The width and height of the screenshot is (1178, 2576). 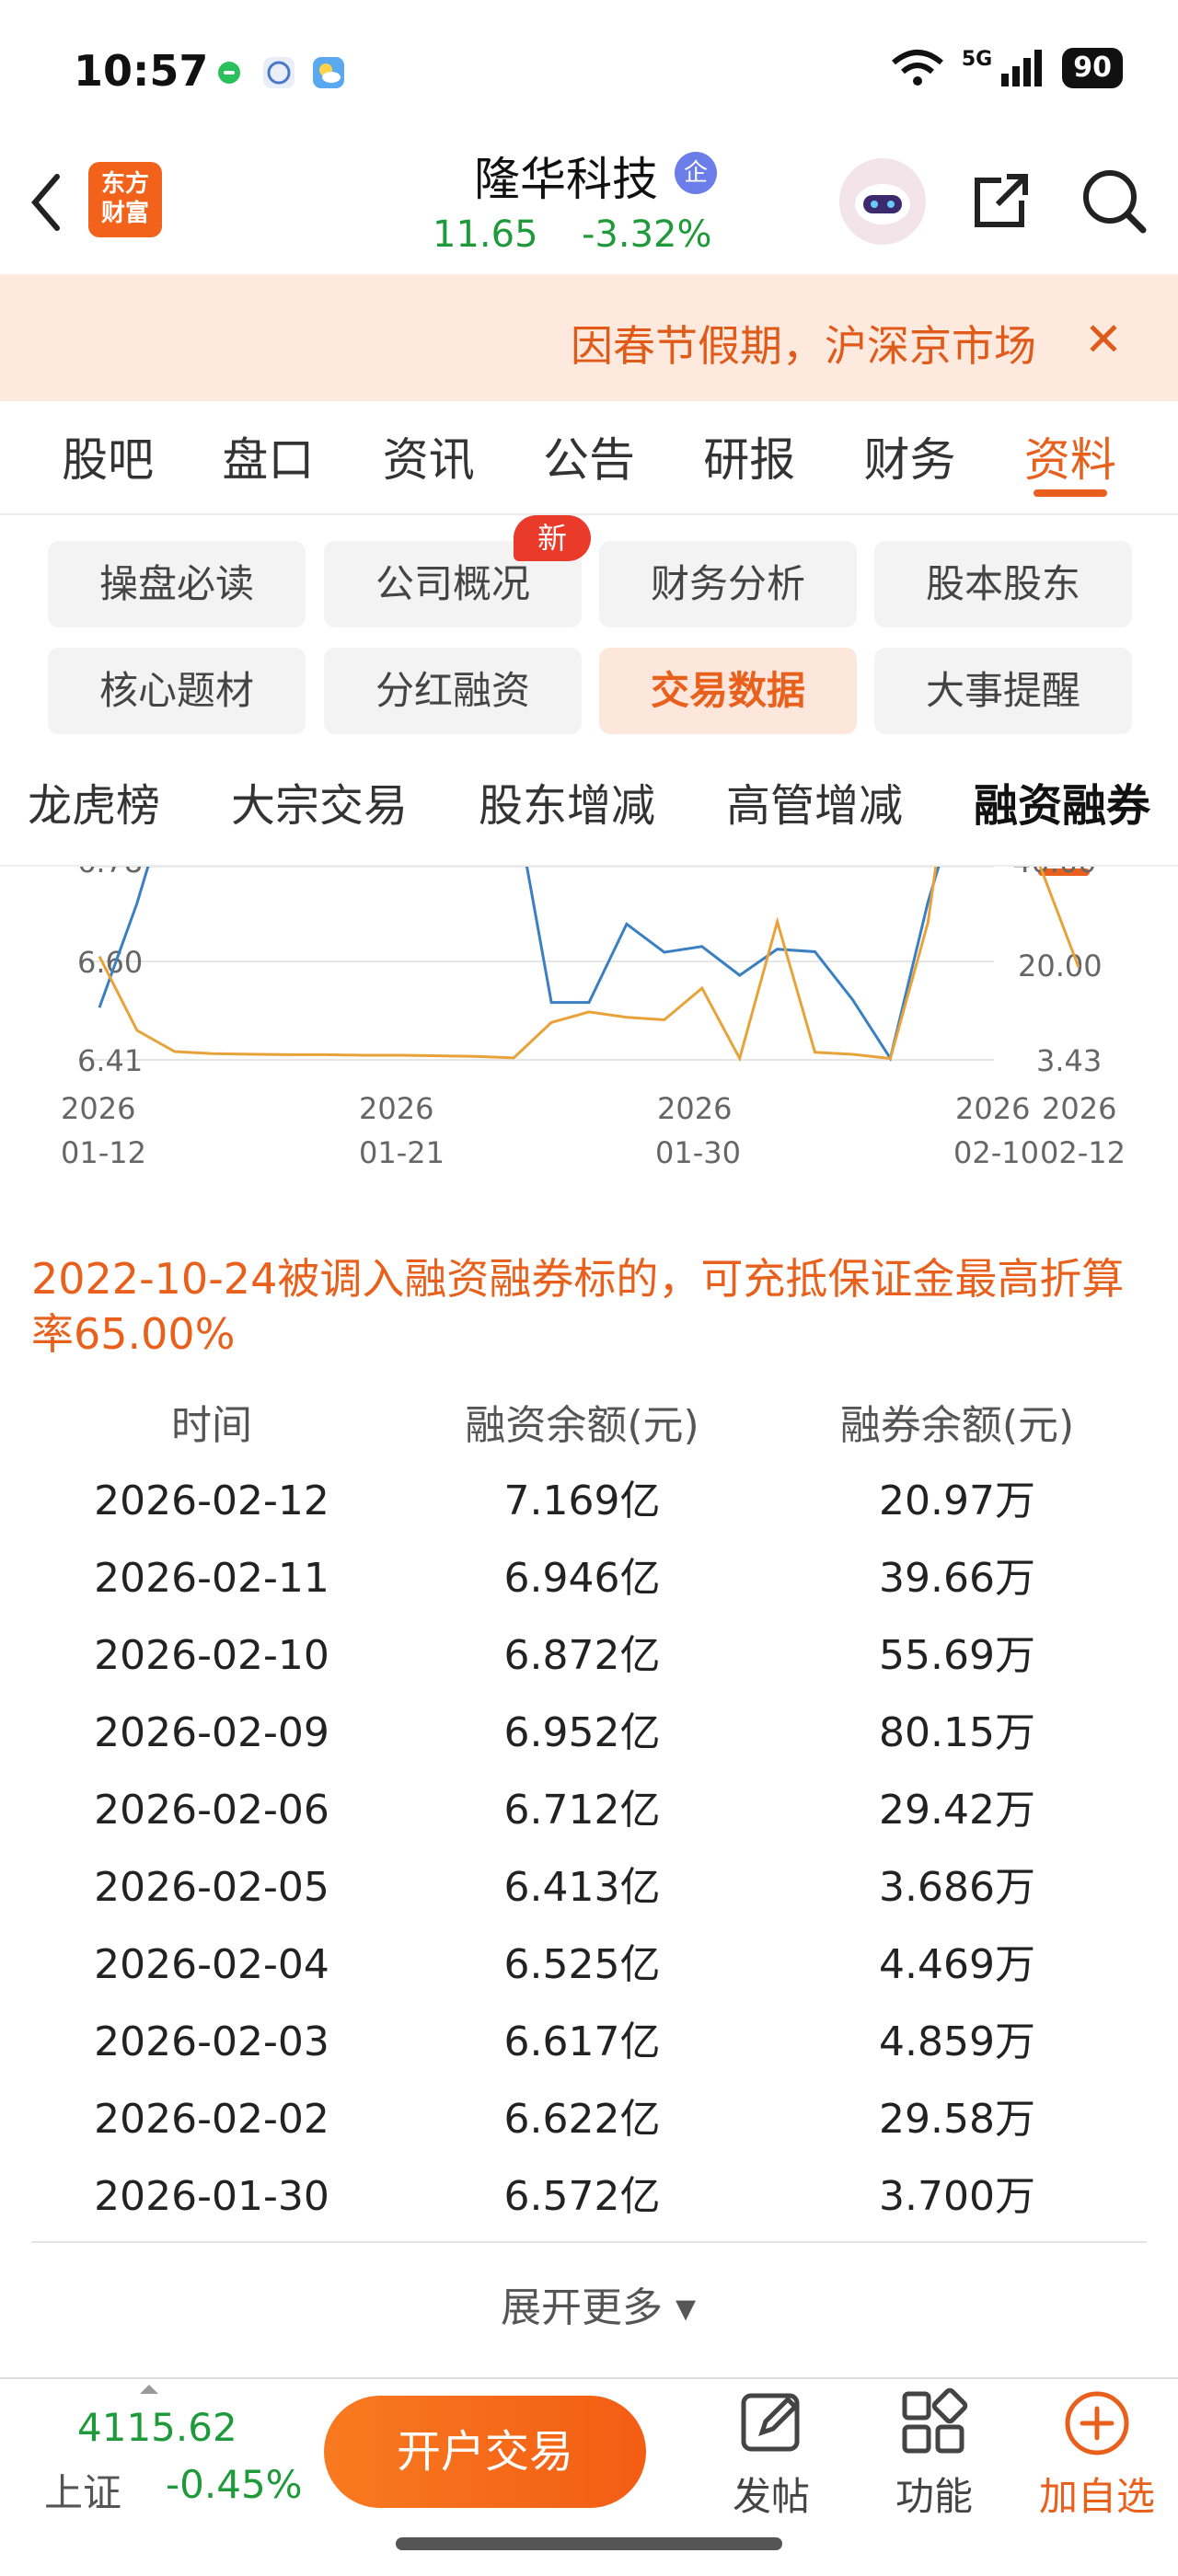 What do you see at coordinates (141, 71) in the screenshot?
I see `status-time: 10:57` at bounding box center [141, 71].